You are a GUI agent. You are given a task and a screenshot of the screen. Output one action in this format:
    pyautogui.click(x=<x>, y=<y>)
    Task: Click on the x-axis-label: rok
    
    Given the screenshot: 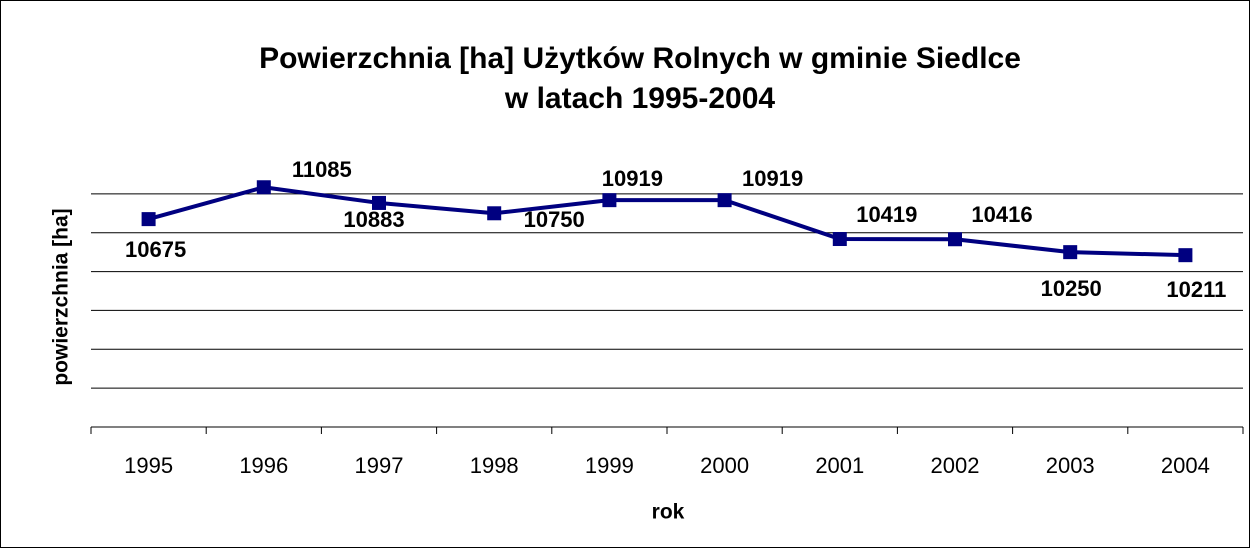 What is the action you would take?
    pyautogui.click(x=668, y=512)
    